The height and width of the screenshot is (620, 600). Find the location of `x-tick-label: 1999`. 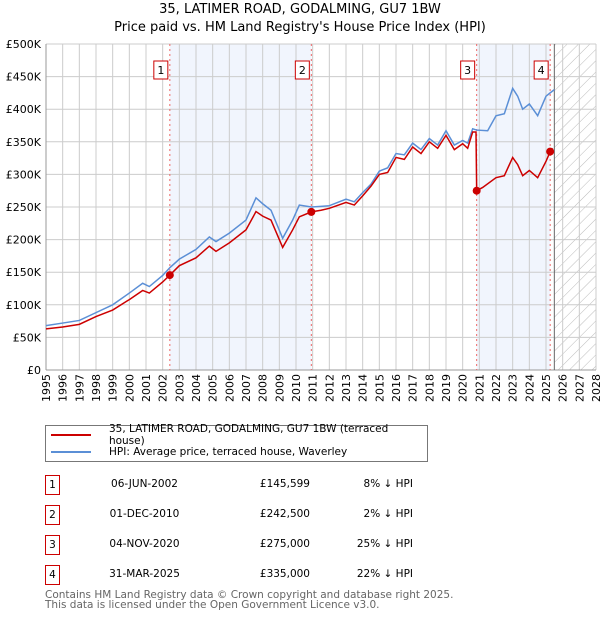

x-tick-label: 1999 is located at coordinates (113, 388).